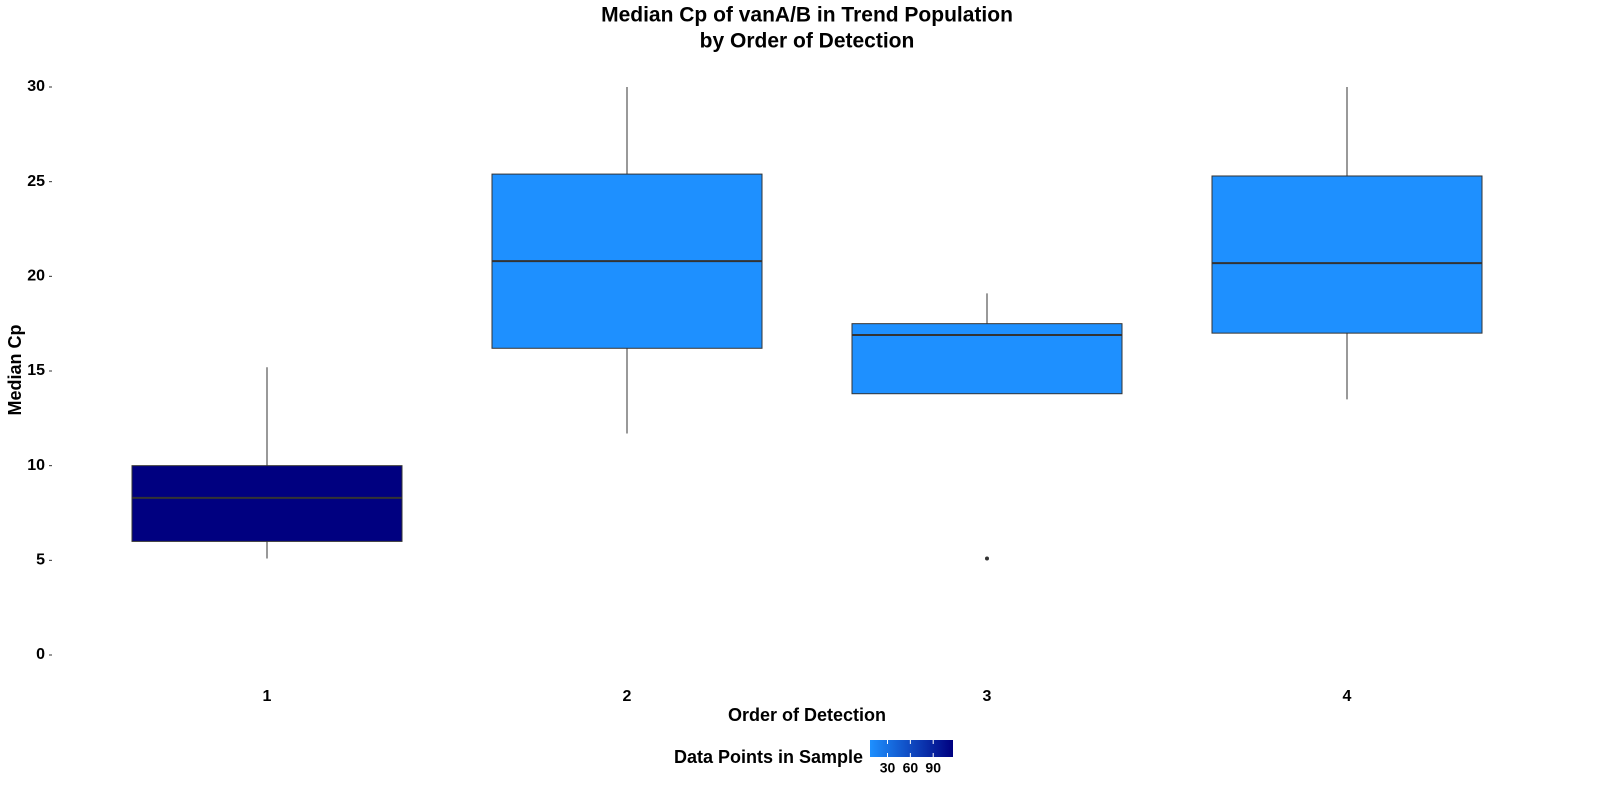  What do you see at coordinates (40, 560) in the screenshot?
I see `y-tick-label: 5` at bounding box center [40, 560].